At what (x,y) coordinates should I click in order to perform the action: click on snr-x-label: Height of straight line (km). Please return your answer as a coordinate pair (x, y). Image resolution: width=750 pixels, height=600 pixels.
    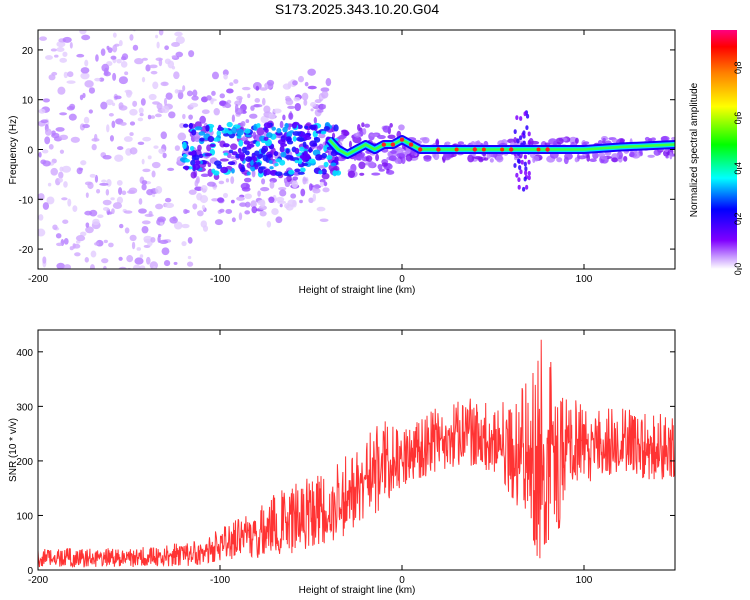
    Looking at the image, I should click on (357, 590).